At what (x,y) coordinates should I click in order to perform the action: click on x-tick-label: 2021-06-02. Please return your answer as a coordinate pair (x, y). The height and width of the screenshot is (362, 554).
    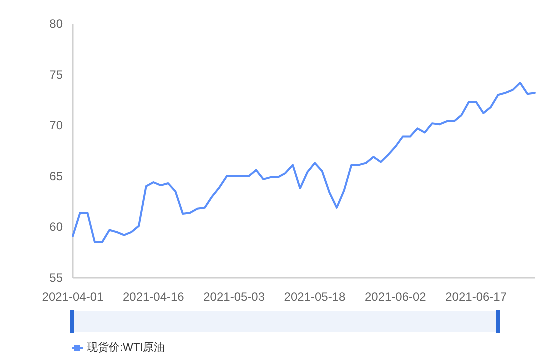
    Looking at the image, I should click on (395, 297).